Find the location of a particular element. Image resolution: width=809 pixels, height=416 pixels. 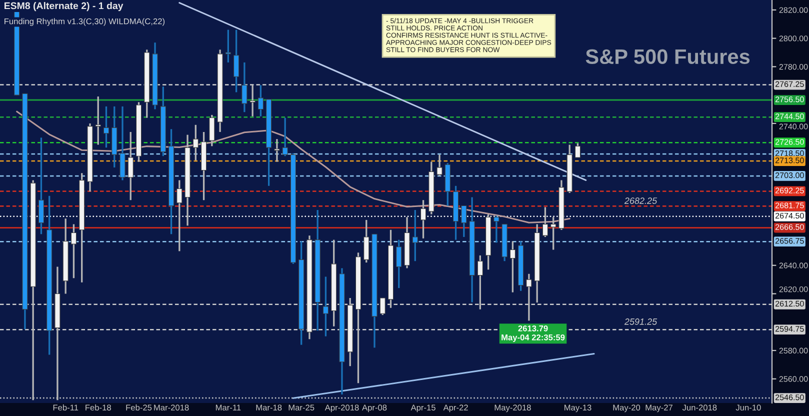

y-tick-label: 2740.00 is located at coordinates (793, 127).